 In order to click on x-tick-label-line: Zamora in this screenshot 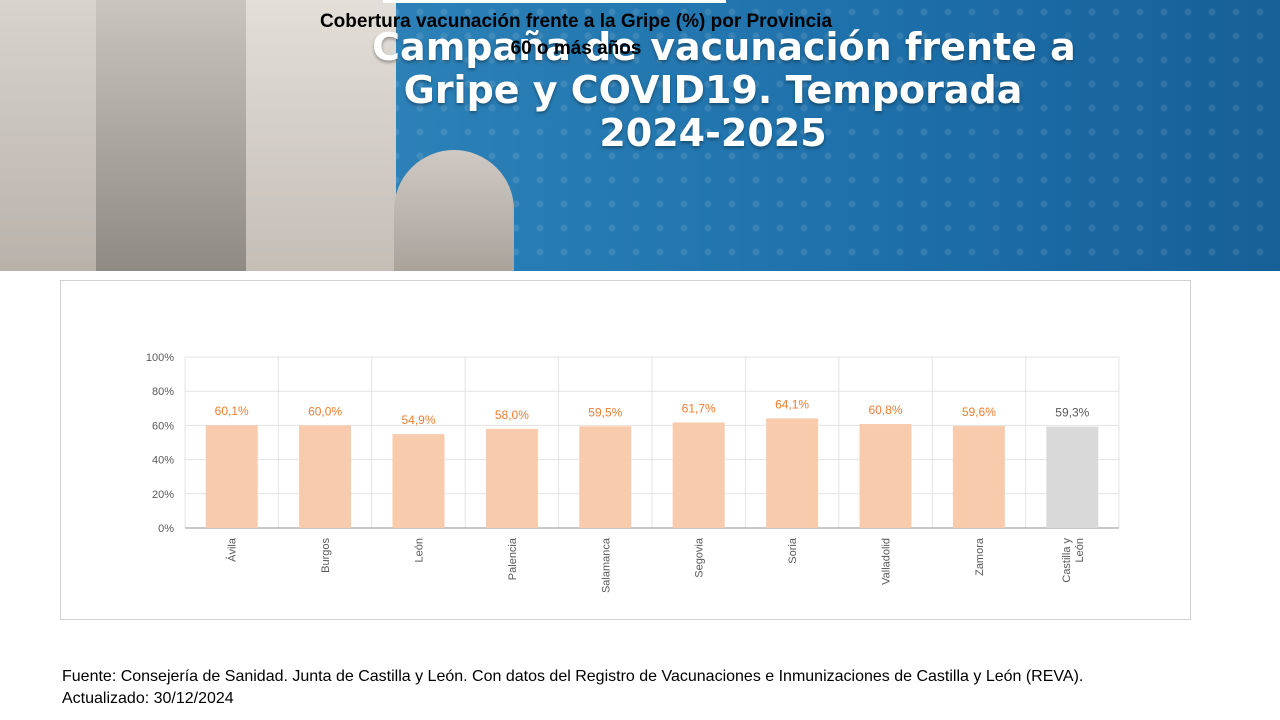, I will do `click(980, 556)`.